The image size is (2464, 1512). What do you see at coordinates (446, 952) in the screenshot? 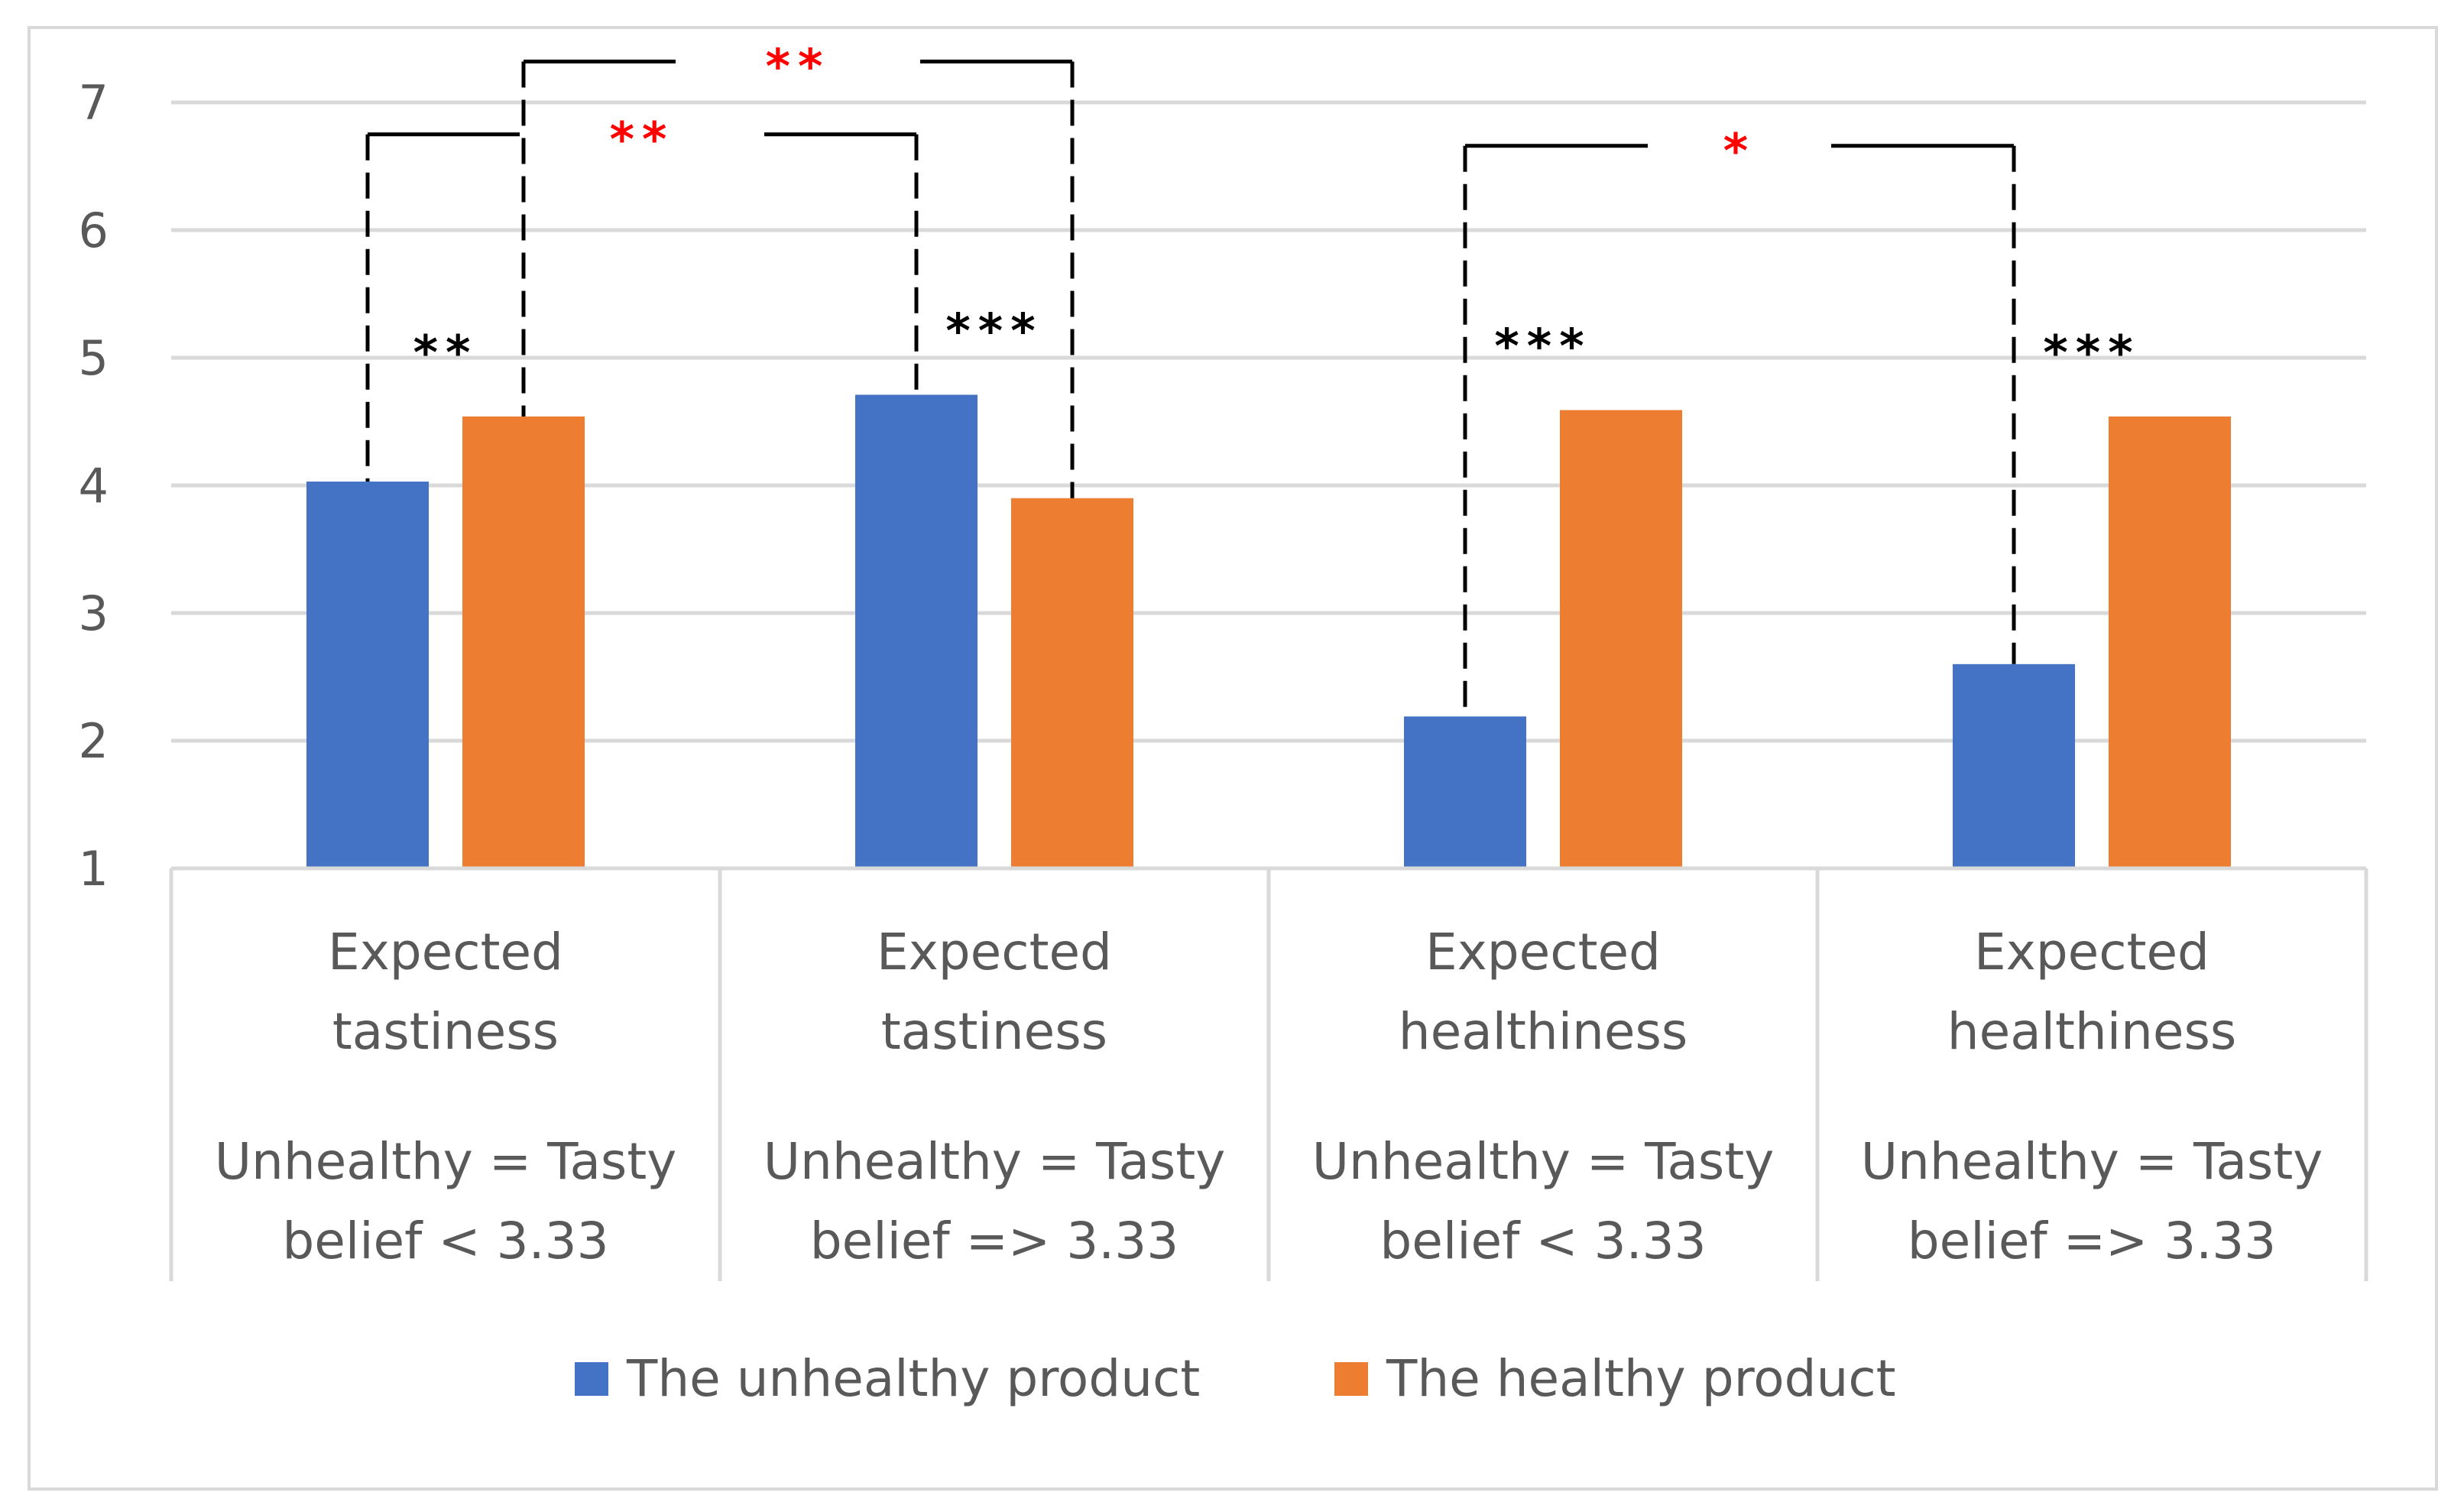
I see `category-label-0-1: Expected` at bounding box center [446, 952].